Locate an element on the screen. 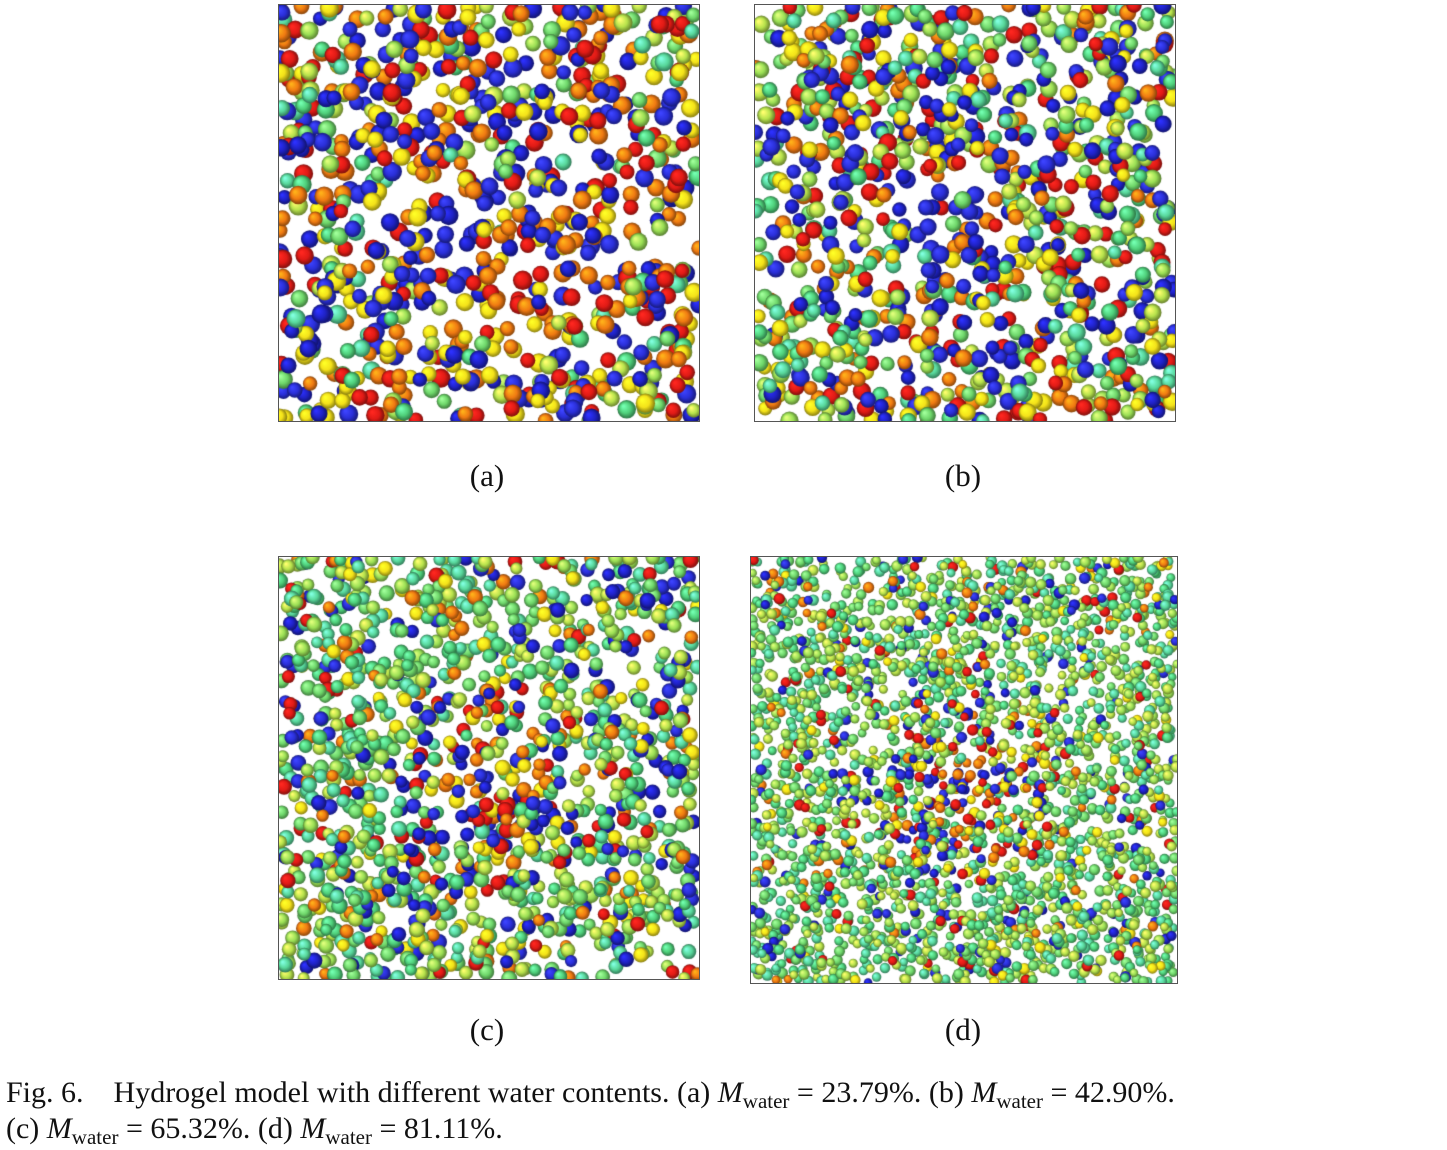 The width and height of the screenshot is (1447, 1150). particle-canvas-c is located at coordinates (489, 768).